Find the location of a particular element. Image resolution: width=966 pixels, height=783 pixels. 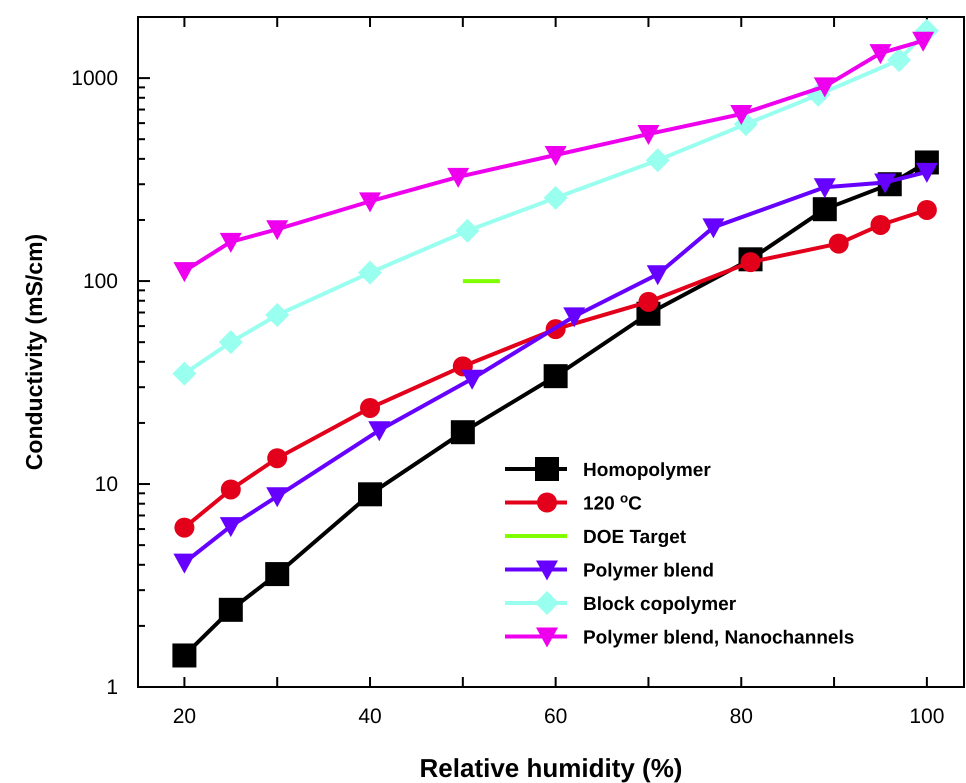

x-tick-label: 100 is located at coordinates (926, 716).